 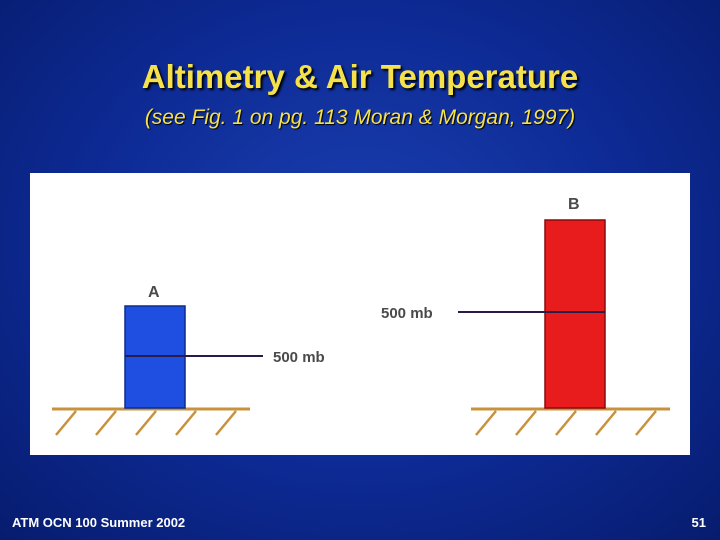 I want to click on pressure-label-b: 500 mb, so click(x=407, y=313).